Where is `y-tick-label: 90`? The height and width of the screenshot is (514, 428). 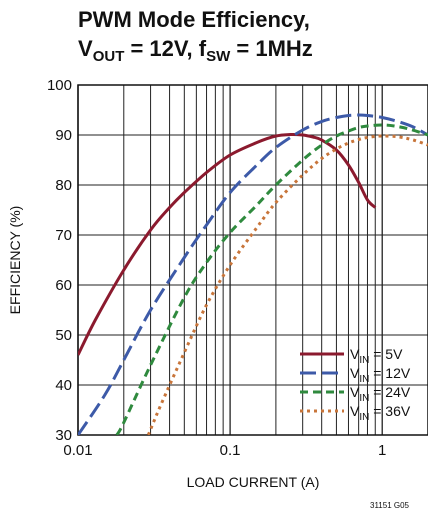 y-tick-label: 90 is located at coordinates (63, 135).